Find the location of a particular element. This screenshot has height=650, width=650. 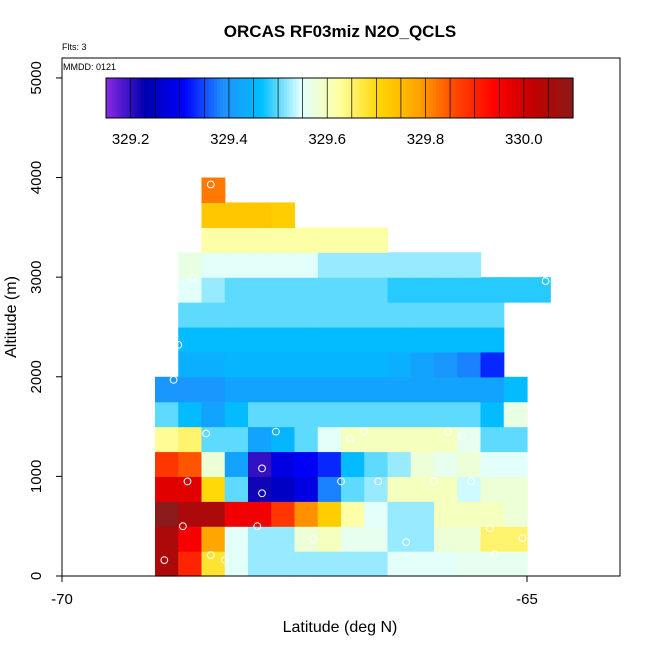

chart-title: ORCAS RF03miz N2O_QCLS is located at coordinates (340, 31).